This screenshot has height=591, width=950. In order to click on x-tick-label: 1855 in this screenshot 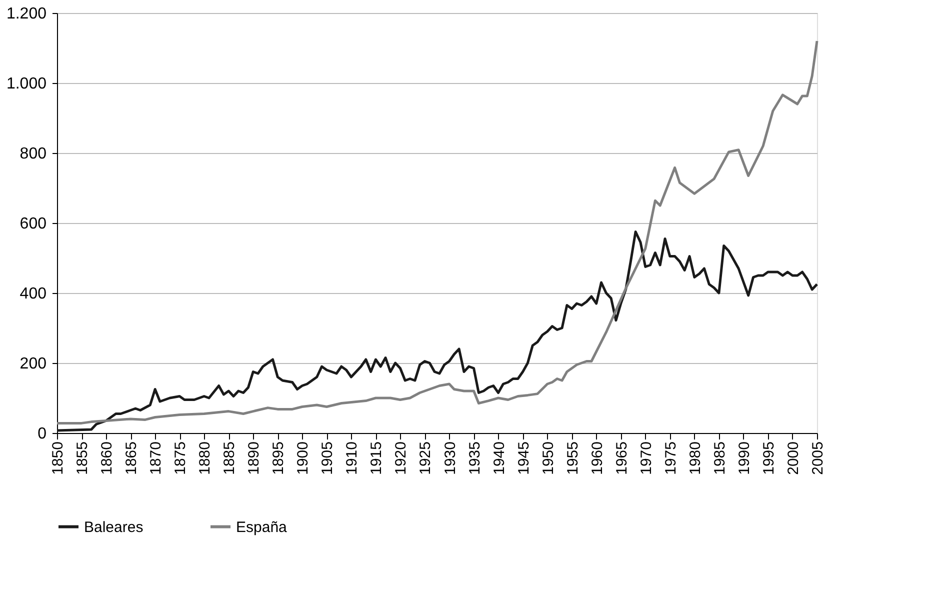, I will do `click(83, 458)`.